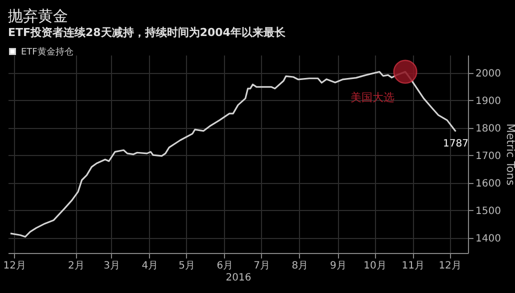 The image size is (515, 293). I want to click on y-axis-title: Metric Tons, so click(509, 155).